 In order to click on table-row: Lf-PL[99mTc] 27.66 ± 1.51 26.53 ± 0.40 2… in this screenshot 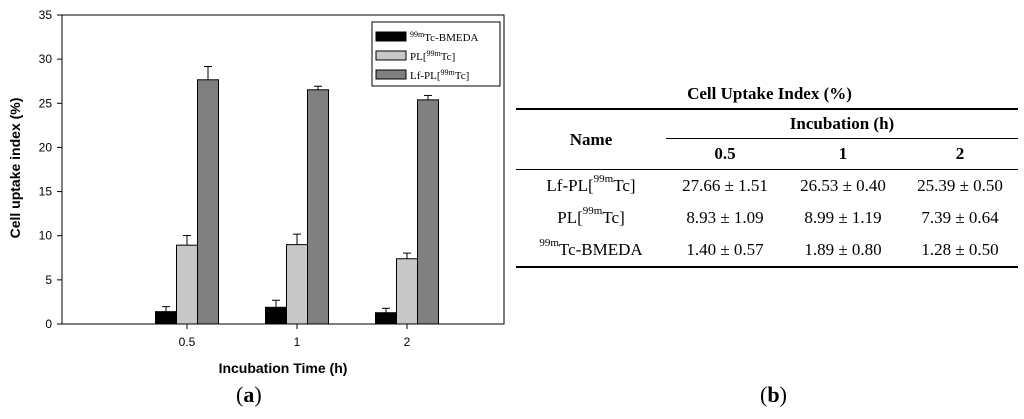, I will do `click(767, 186)`.